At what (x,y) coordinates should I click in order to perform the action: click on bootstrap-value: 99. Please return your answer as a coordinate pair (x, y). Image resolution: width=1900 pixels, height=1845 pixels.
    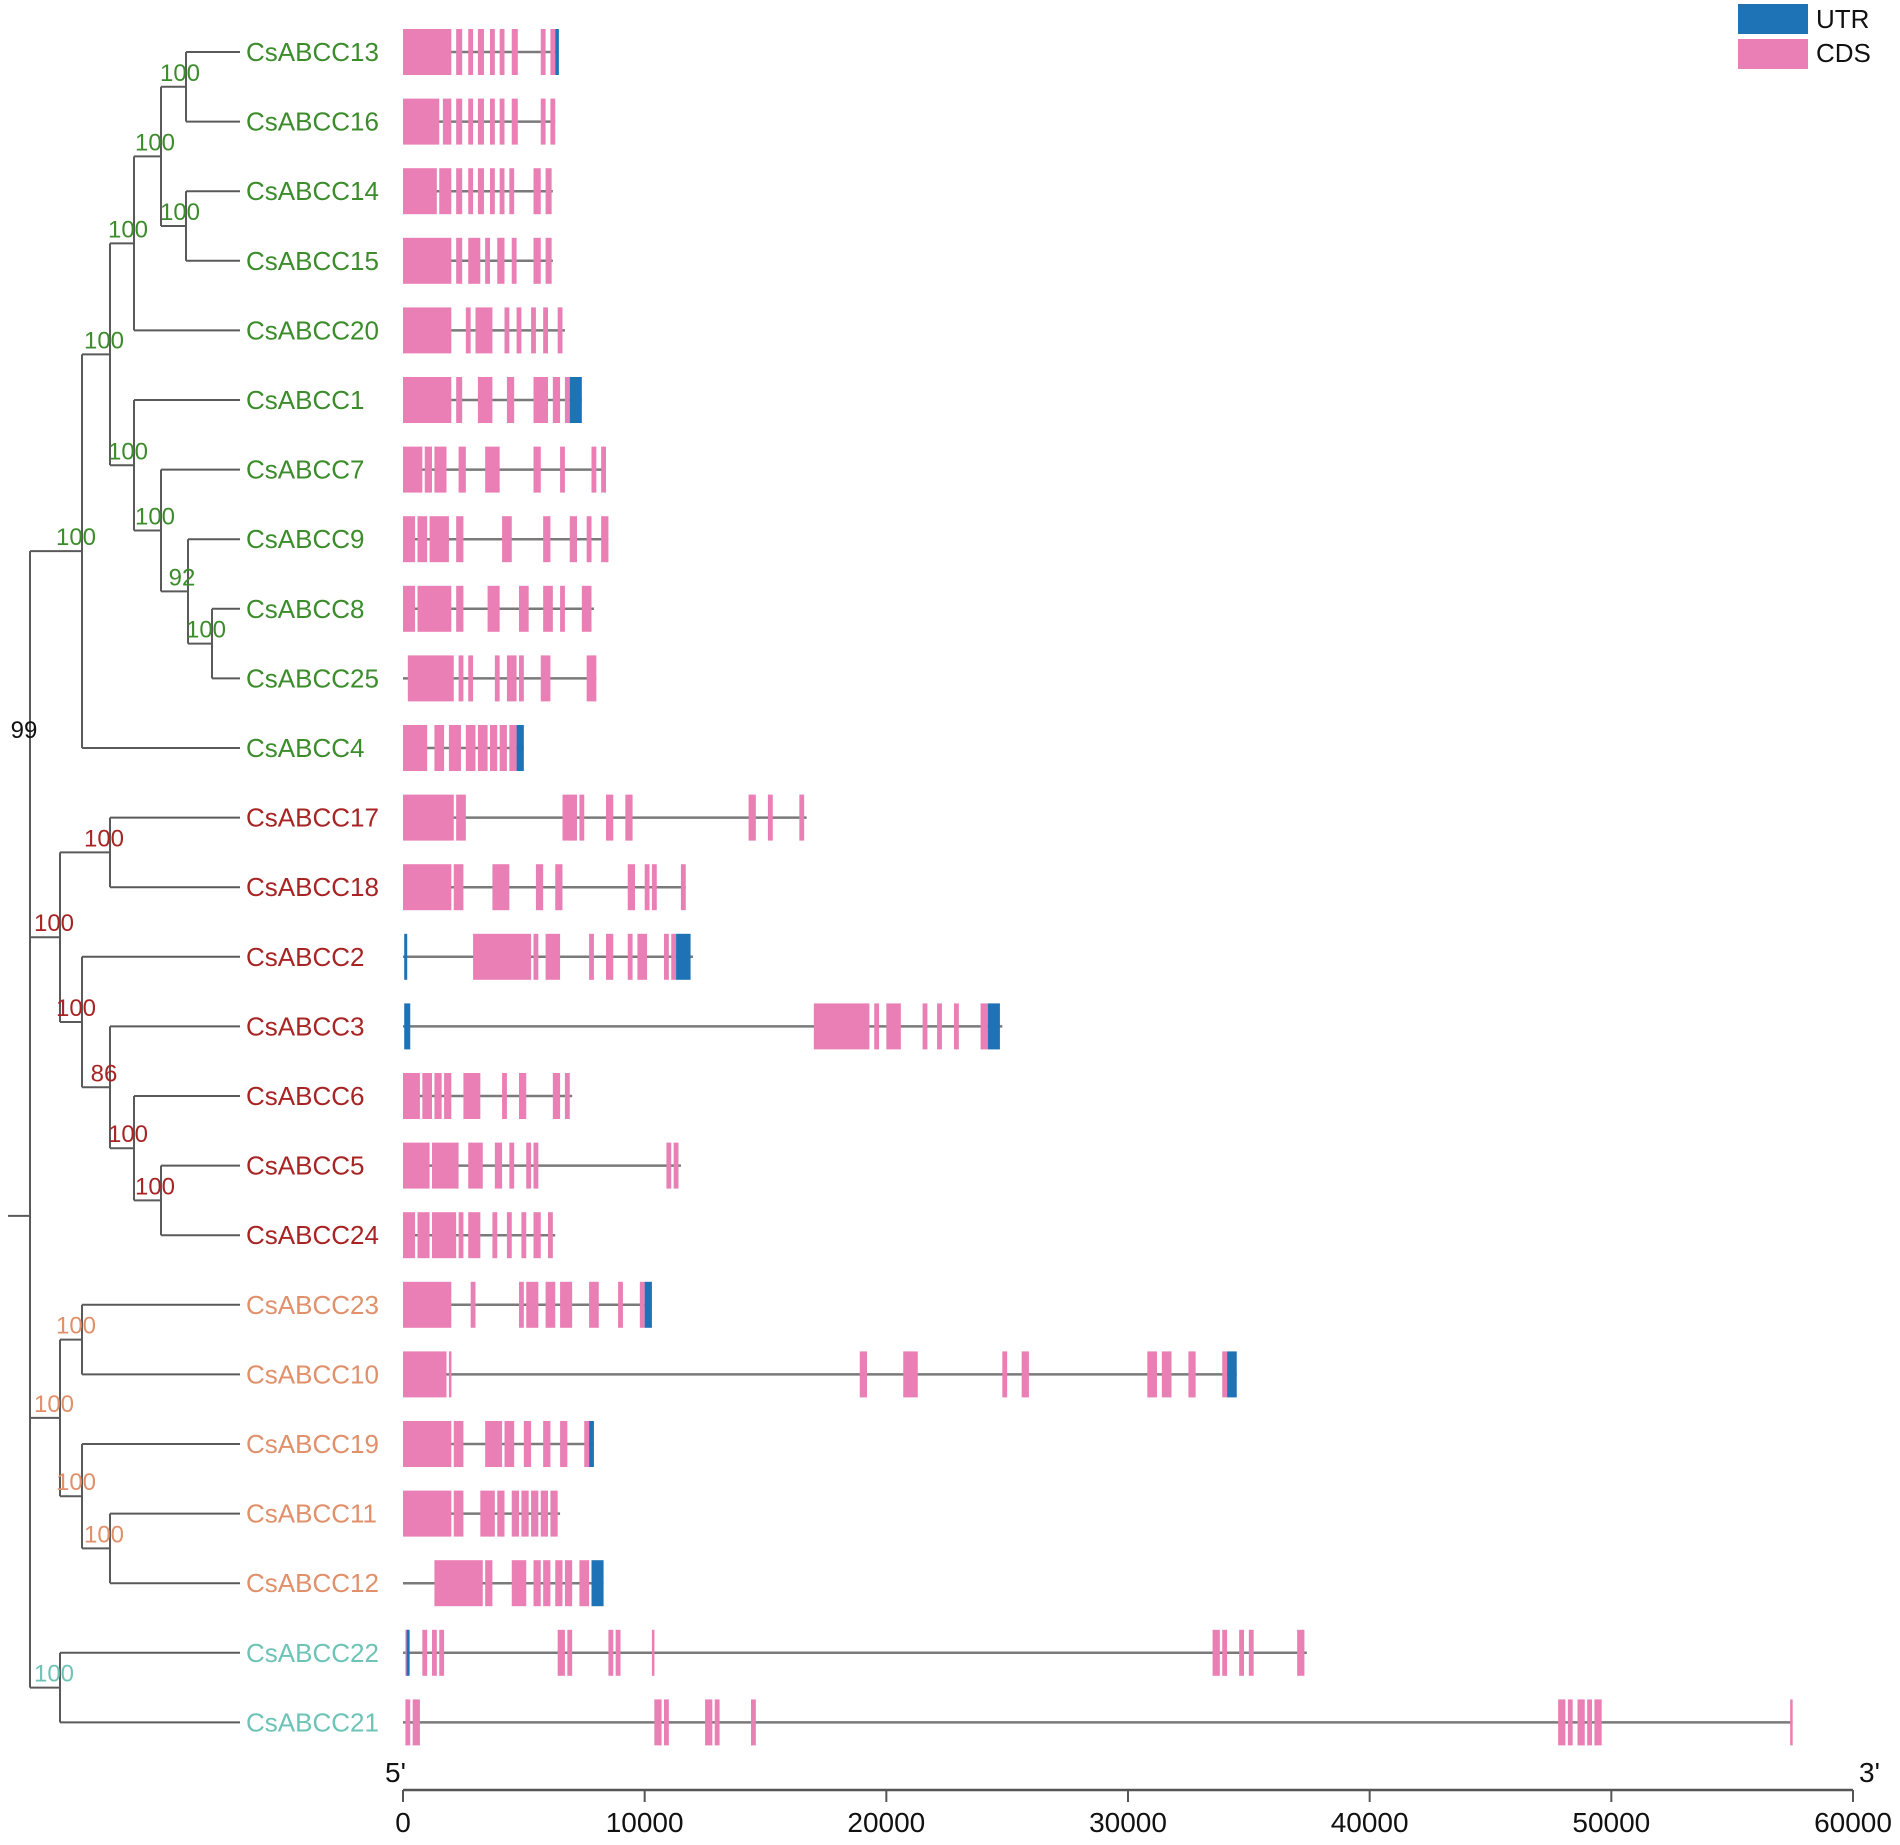
    Looking at the image, I should click on (24, 730).